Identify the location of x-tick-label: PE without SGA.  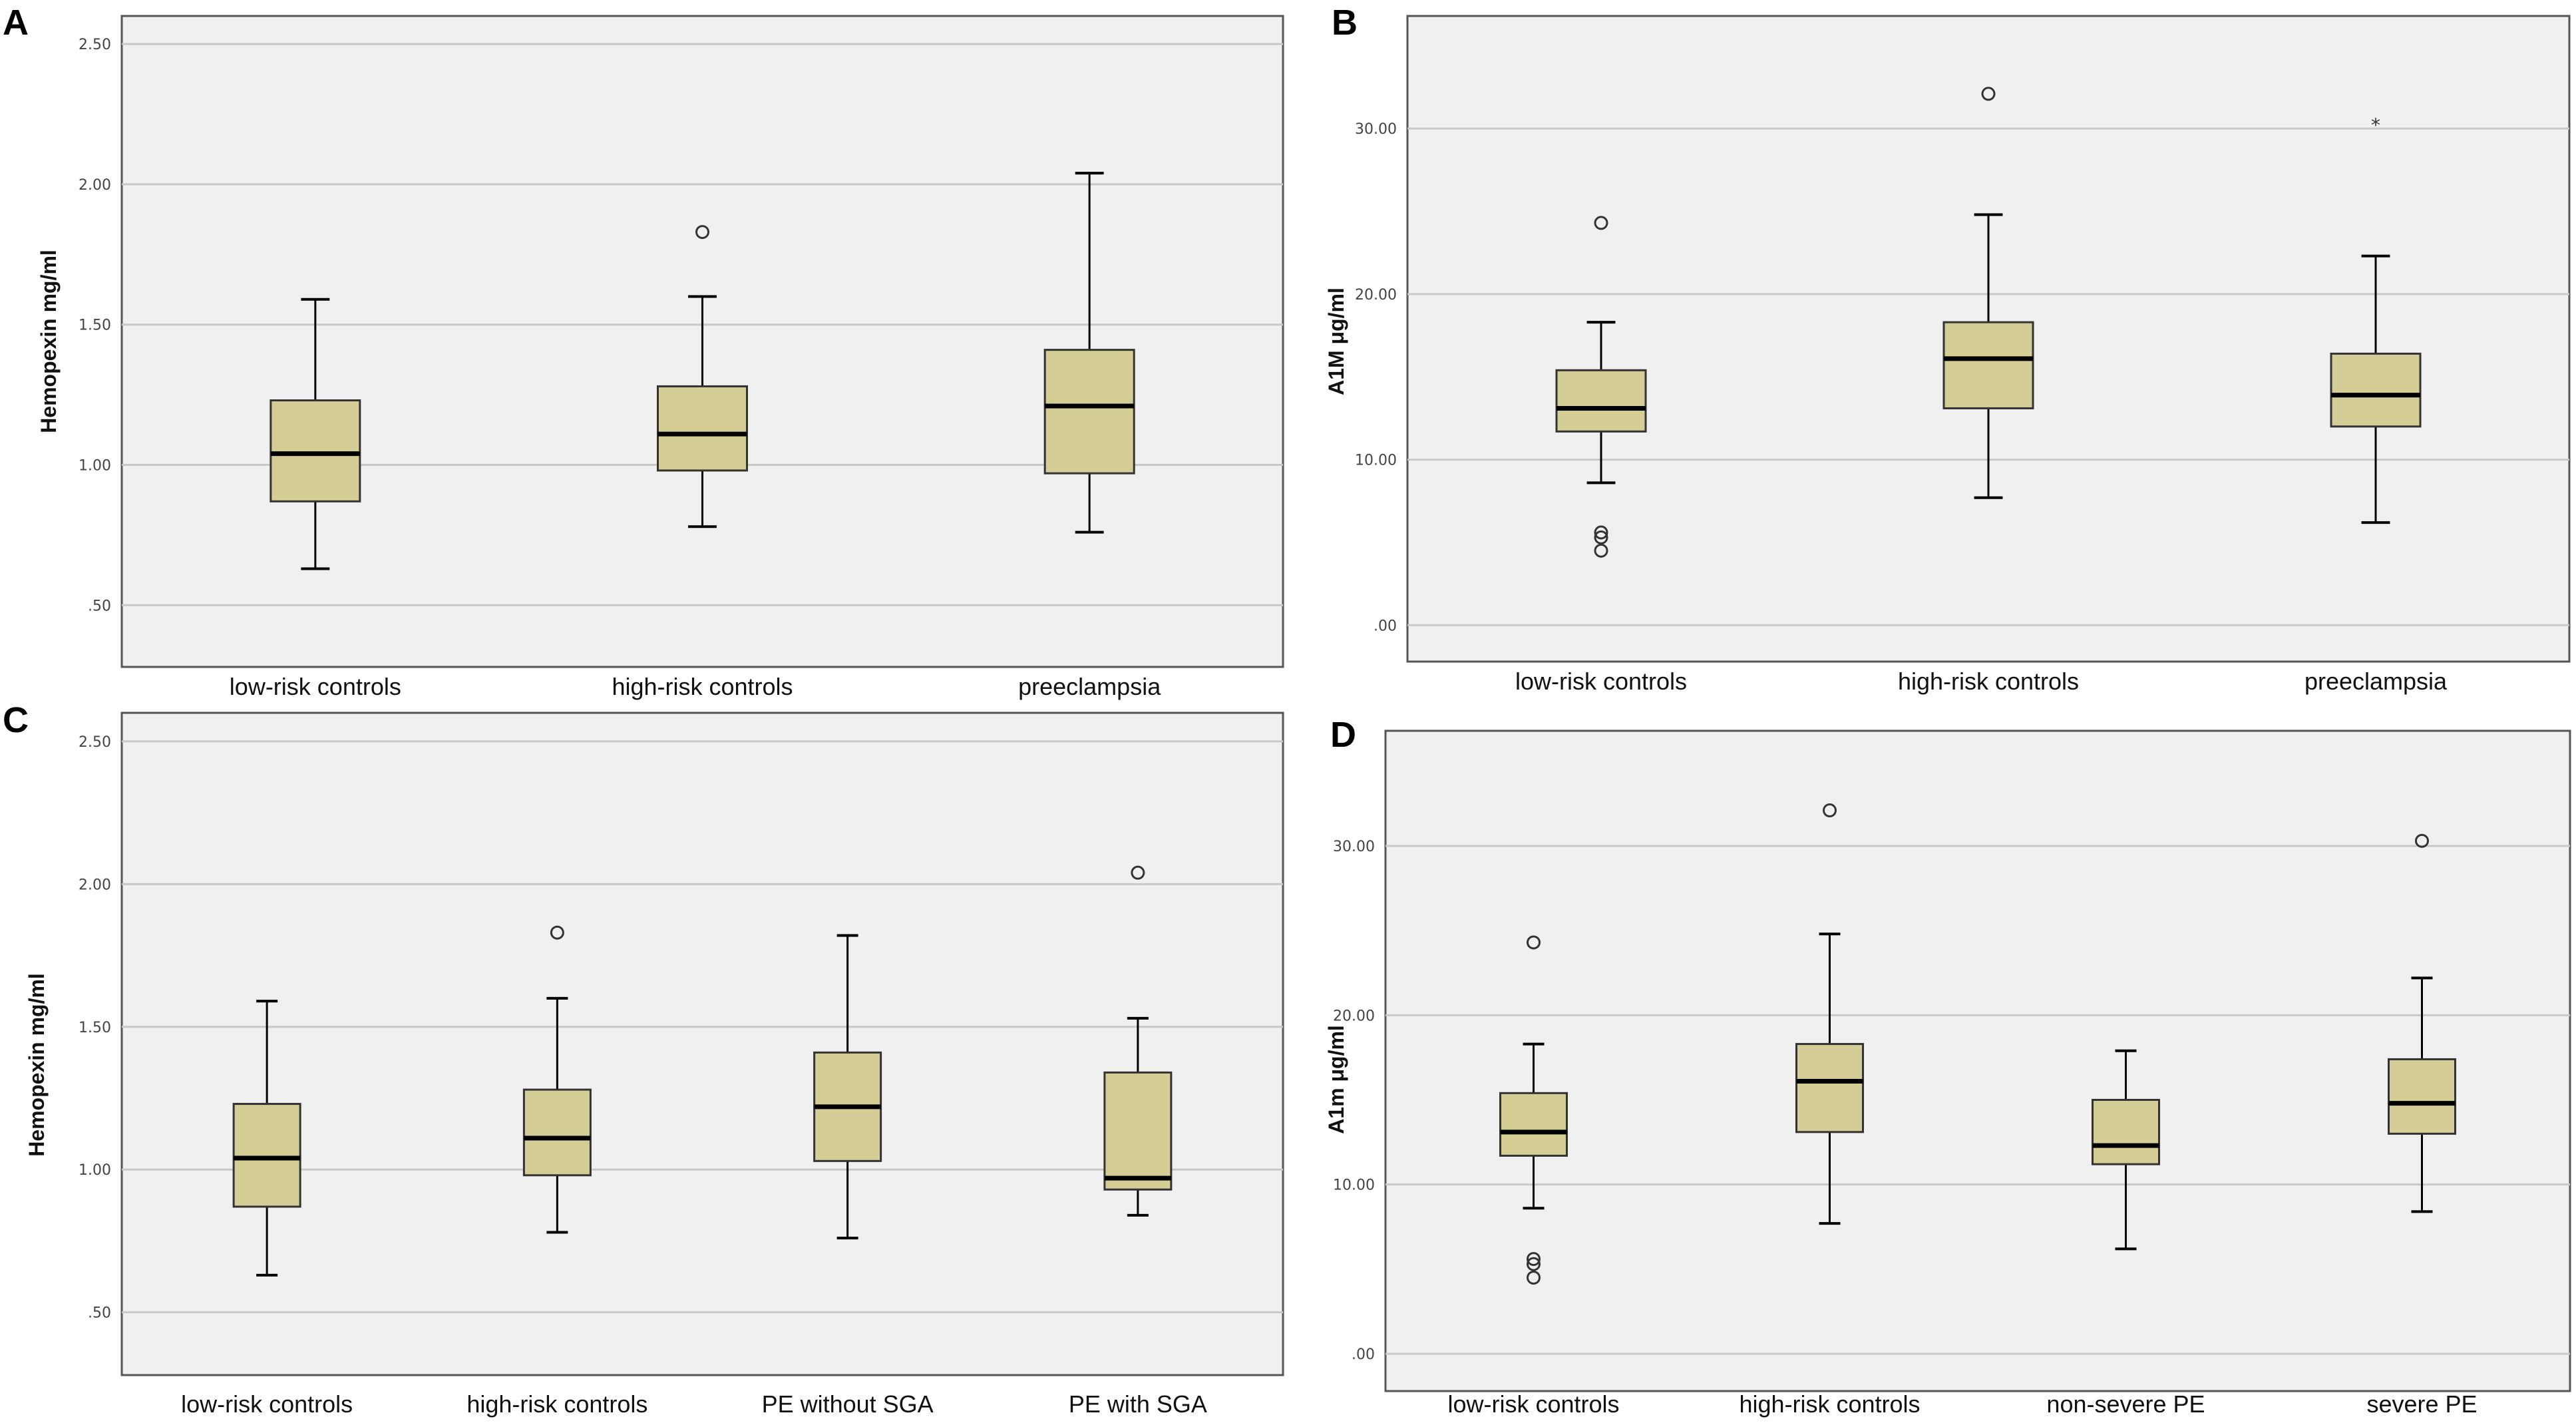
(848, 1404).